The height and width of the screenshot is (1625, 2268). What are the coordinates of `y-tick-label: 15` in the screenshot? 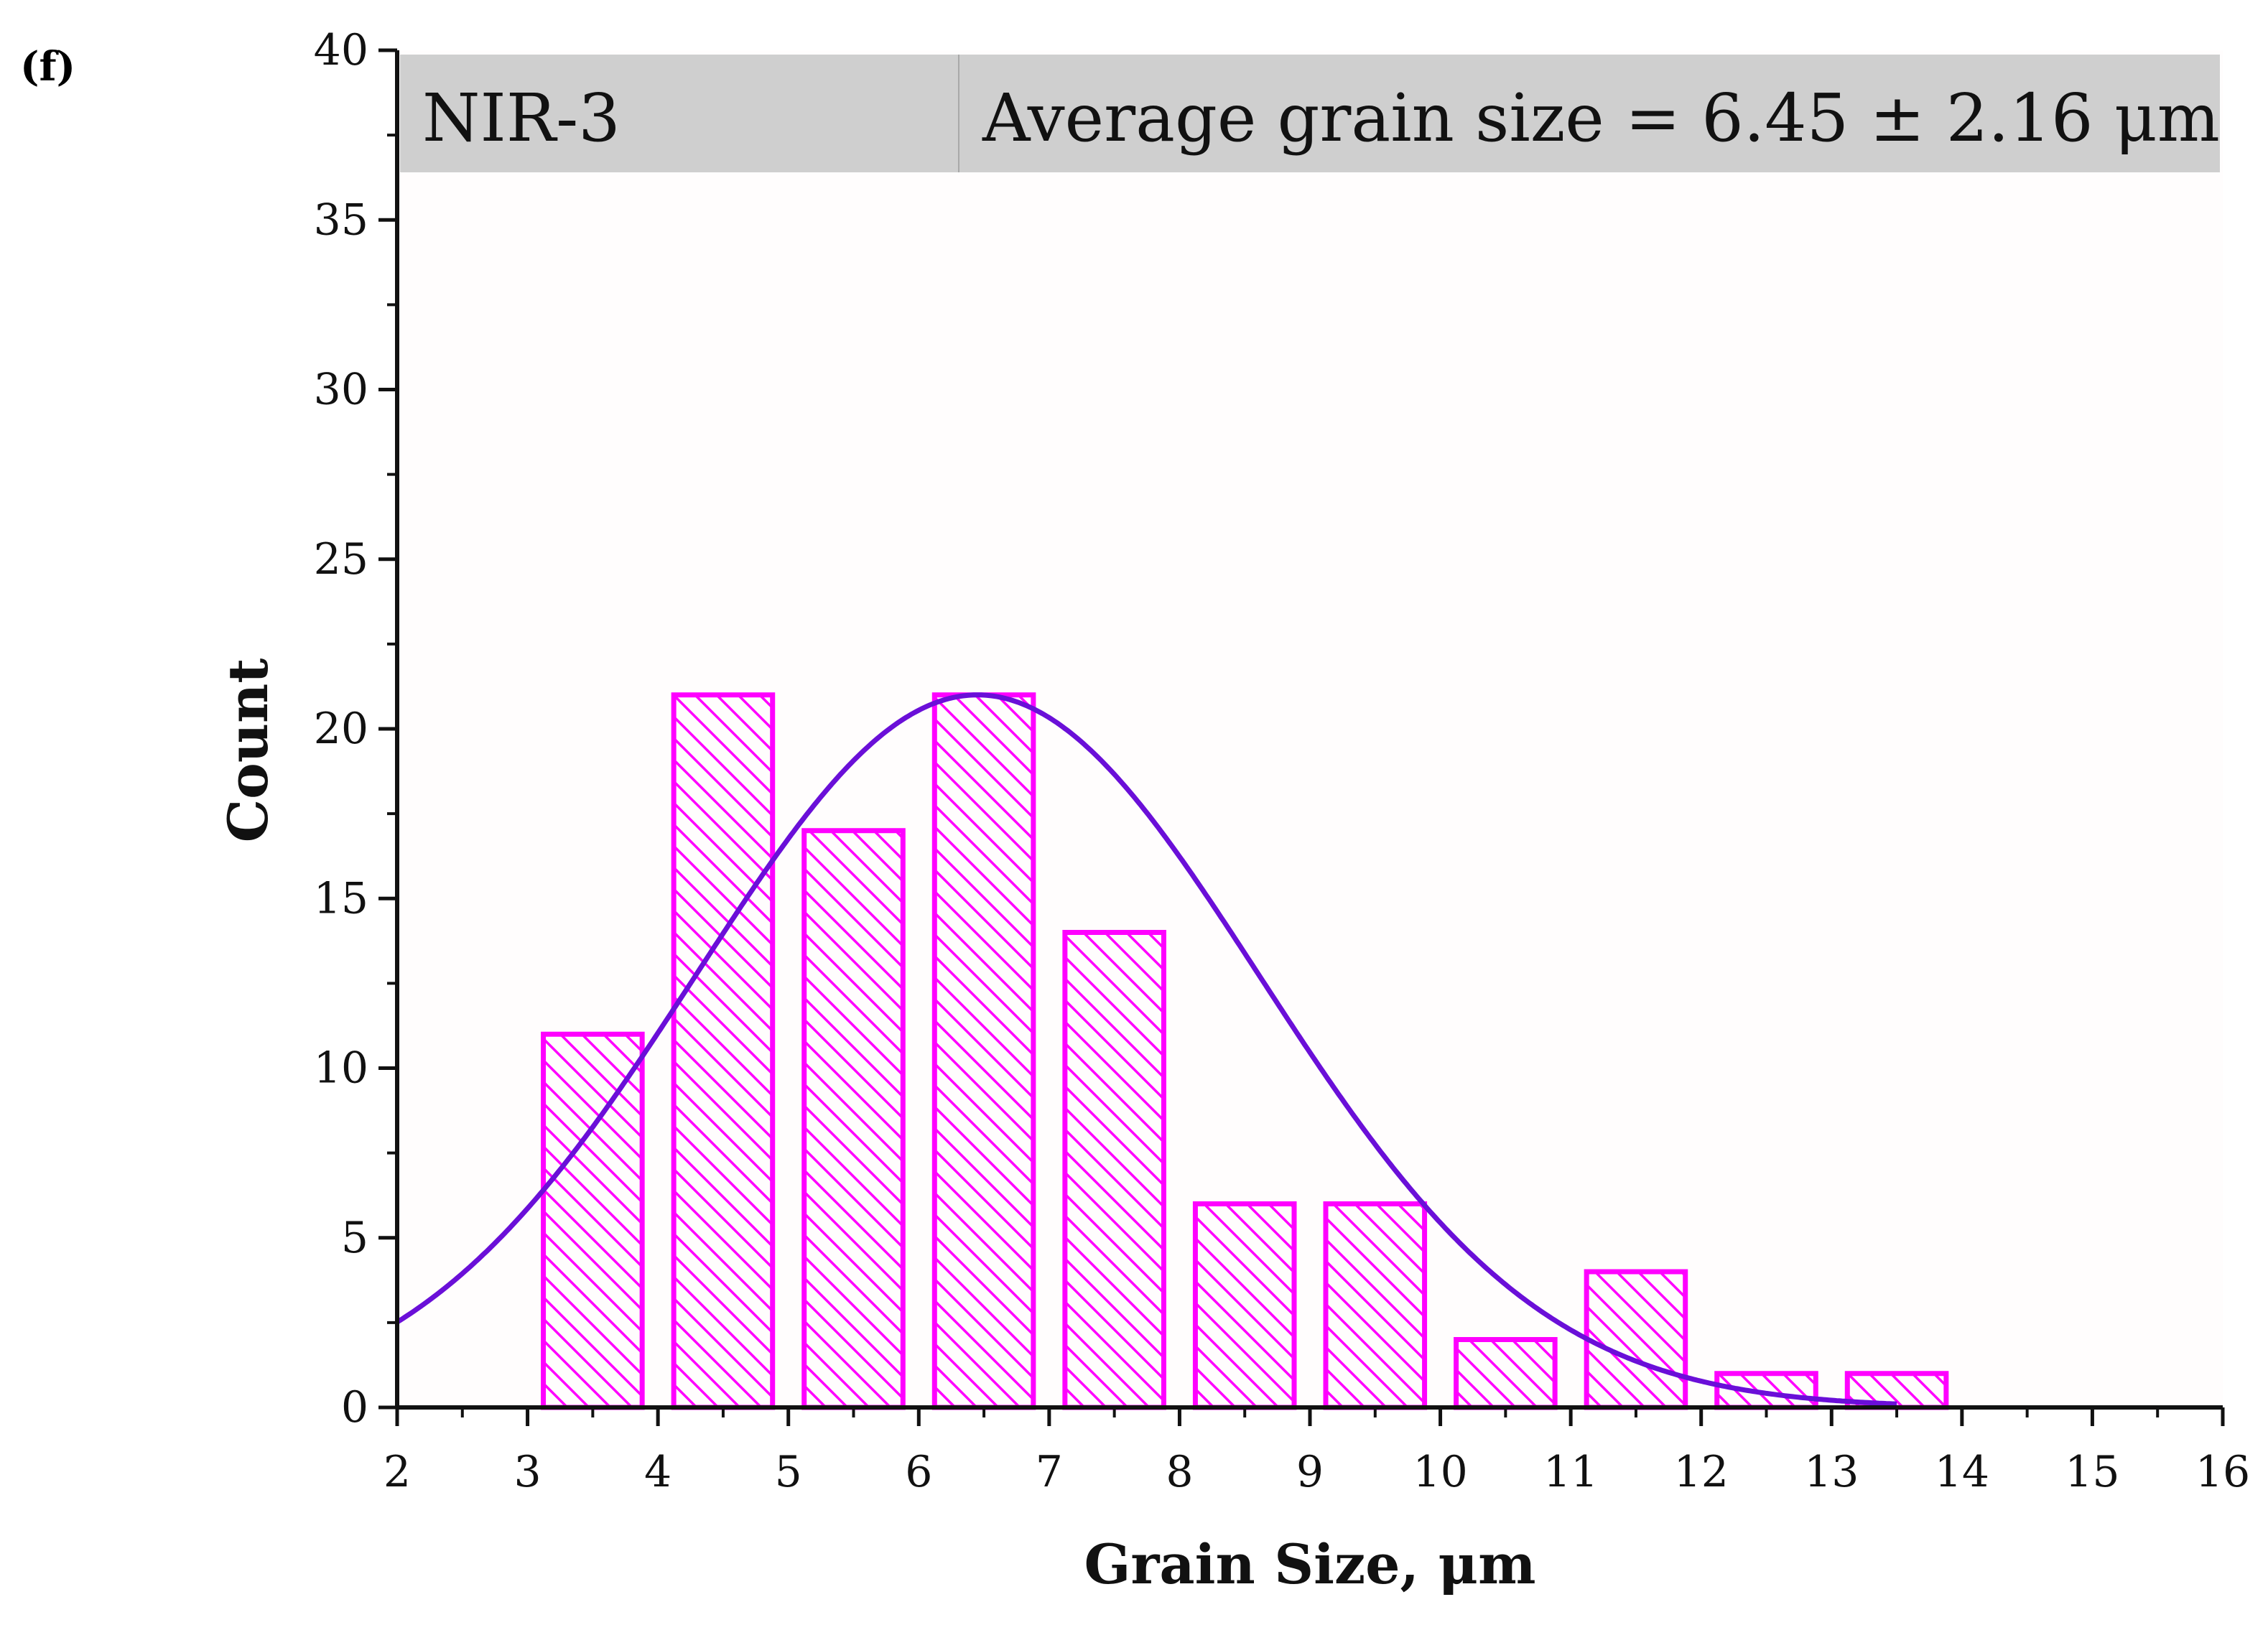 It's located at (341, 898).